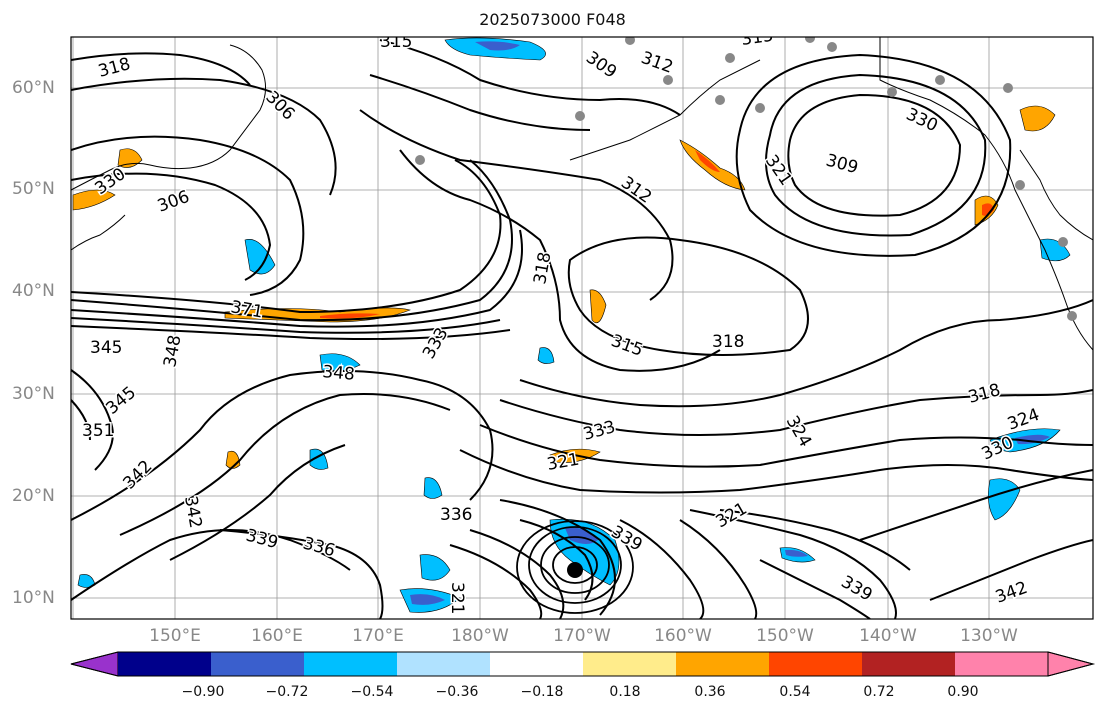 This screenshot has height=712, width=1105. I want to click on colorbar-tick-label: 0.36, so click(710, 692).